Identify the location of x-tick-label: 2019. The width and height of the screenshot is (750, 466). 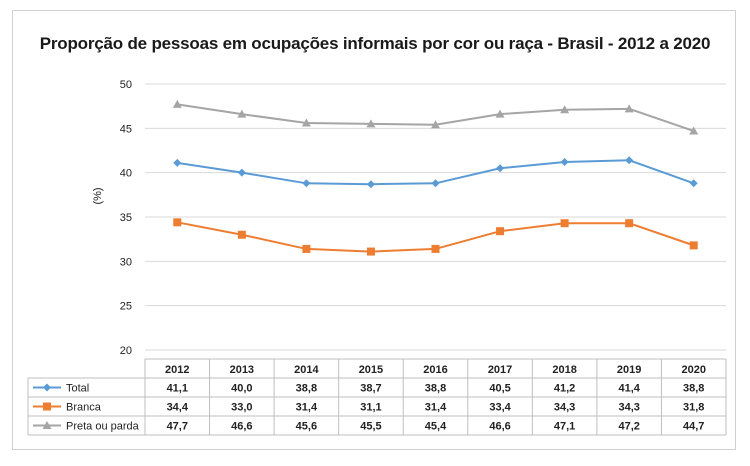
(629, 370).